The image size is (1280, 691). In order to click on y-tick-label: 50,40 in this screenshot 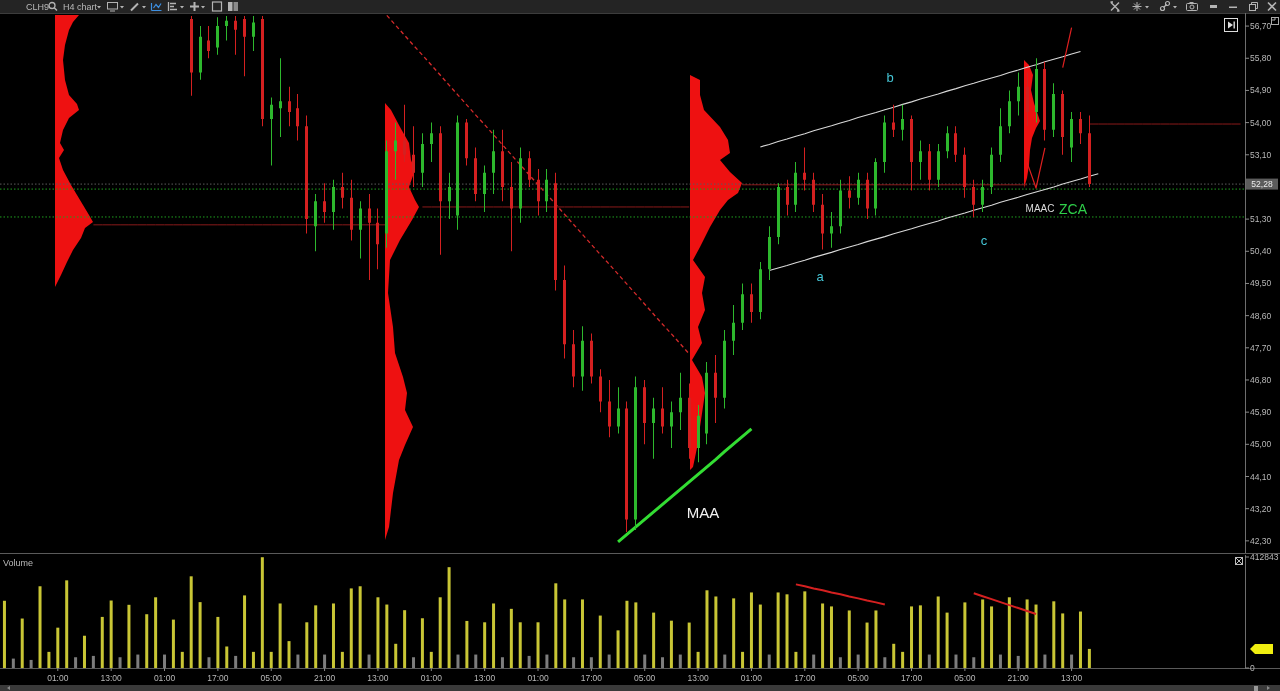, I will do `click(1261, 251)`.